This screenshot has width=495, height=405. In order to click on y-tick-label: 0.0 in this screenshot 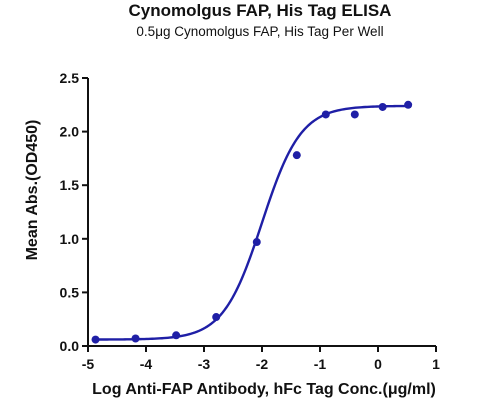, I will do `click(70, 346)`.